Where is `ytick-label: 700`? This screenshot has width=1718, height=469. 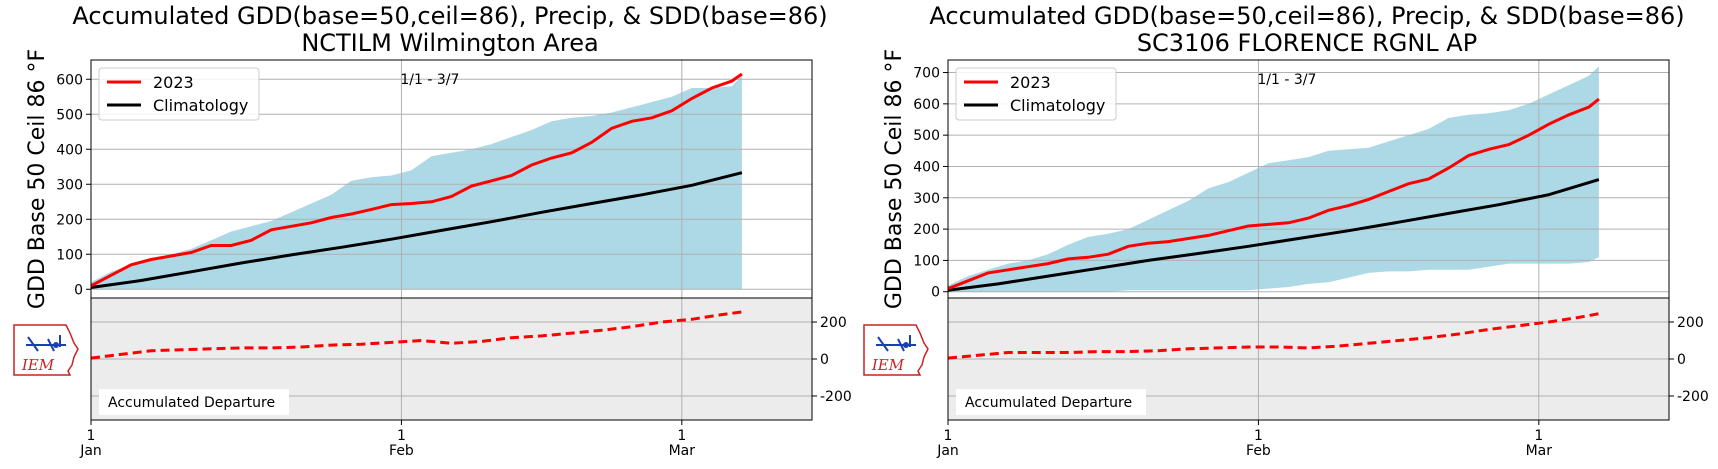
ytick-label: 700 is located at coordinates (926, 74).